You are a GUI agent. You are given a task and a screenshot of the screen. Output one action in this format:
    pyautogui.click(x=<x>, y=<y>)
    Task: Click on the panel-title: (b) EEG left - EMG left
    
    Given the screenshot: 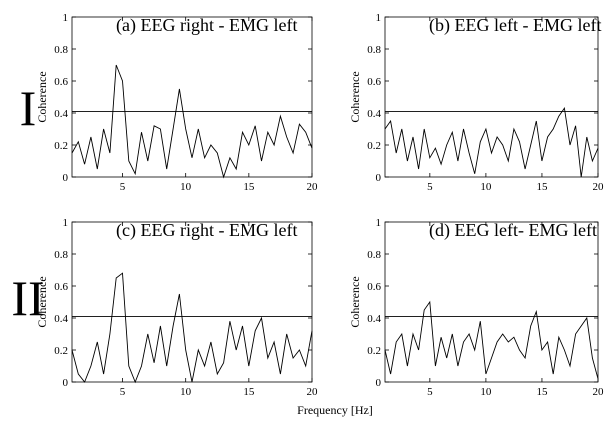 What is the action you would take?
    pyautogui.click(x=515, y=25)
    